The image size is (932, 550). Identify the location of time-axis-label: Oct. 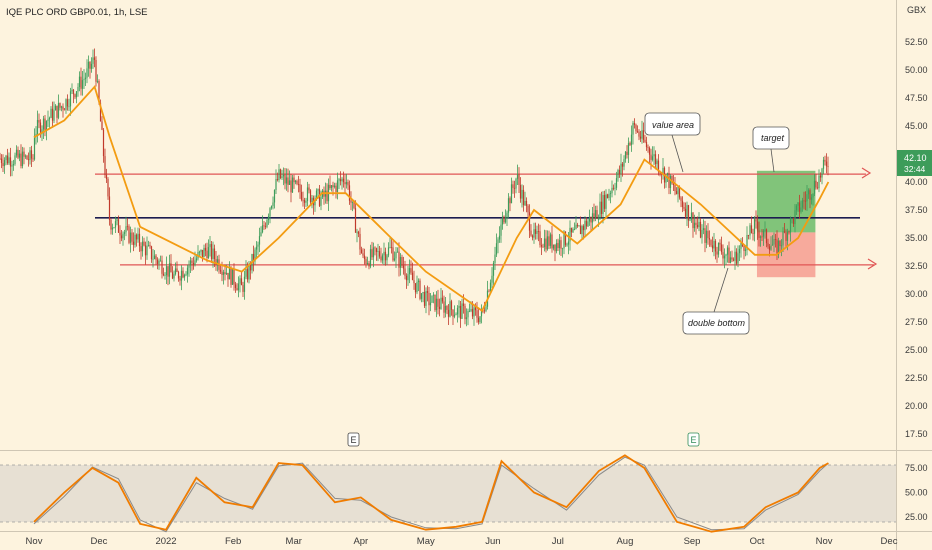
(757, 541).